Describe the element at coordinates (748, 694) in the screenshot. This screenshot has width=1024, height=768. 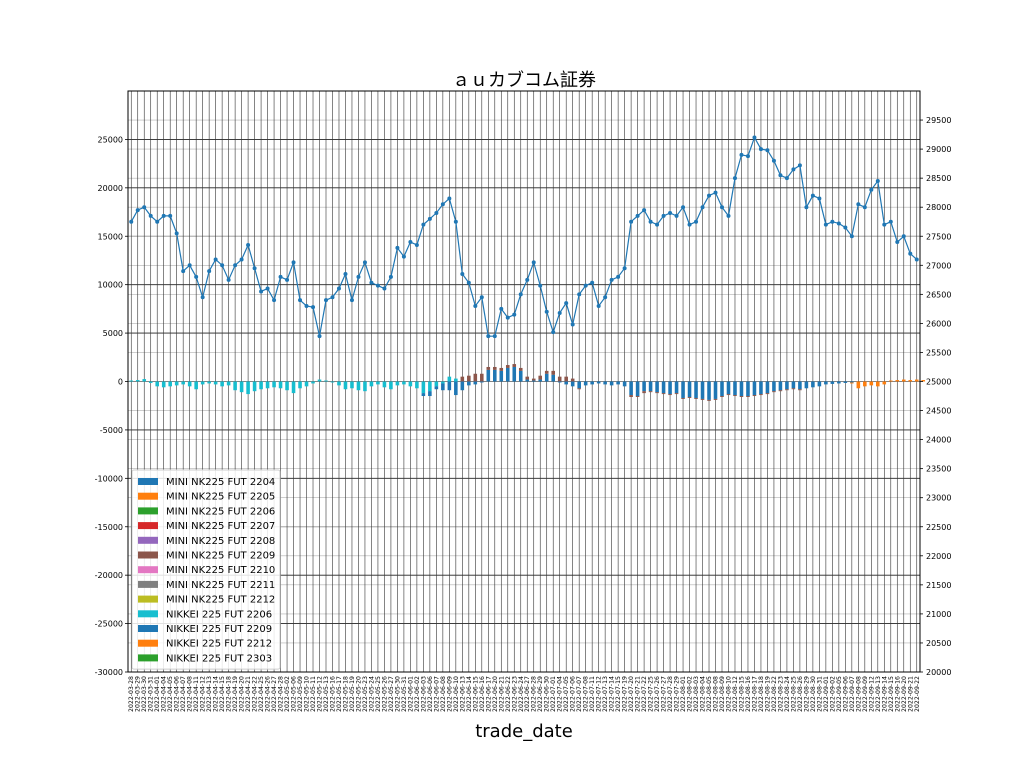
I see `x-tick-label: 2022-08-16` at that location.